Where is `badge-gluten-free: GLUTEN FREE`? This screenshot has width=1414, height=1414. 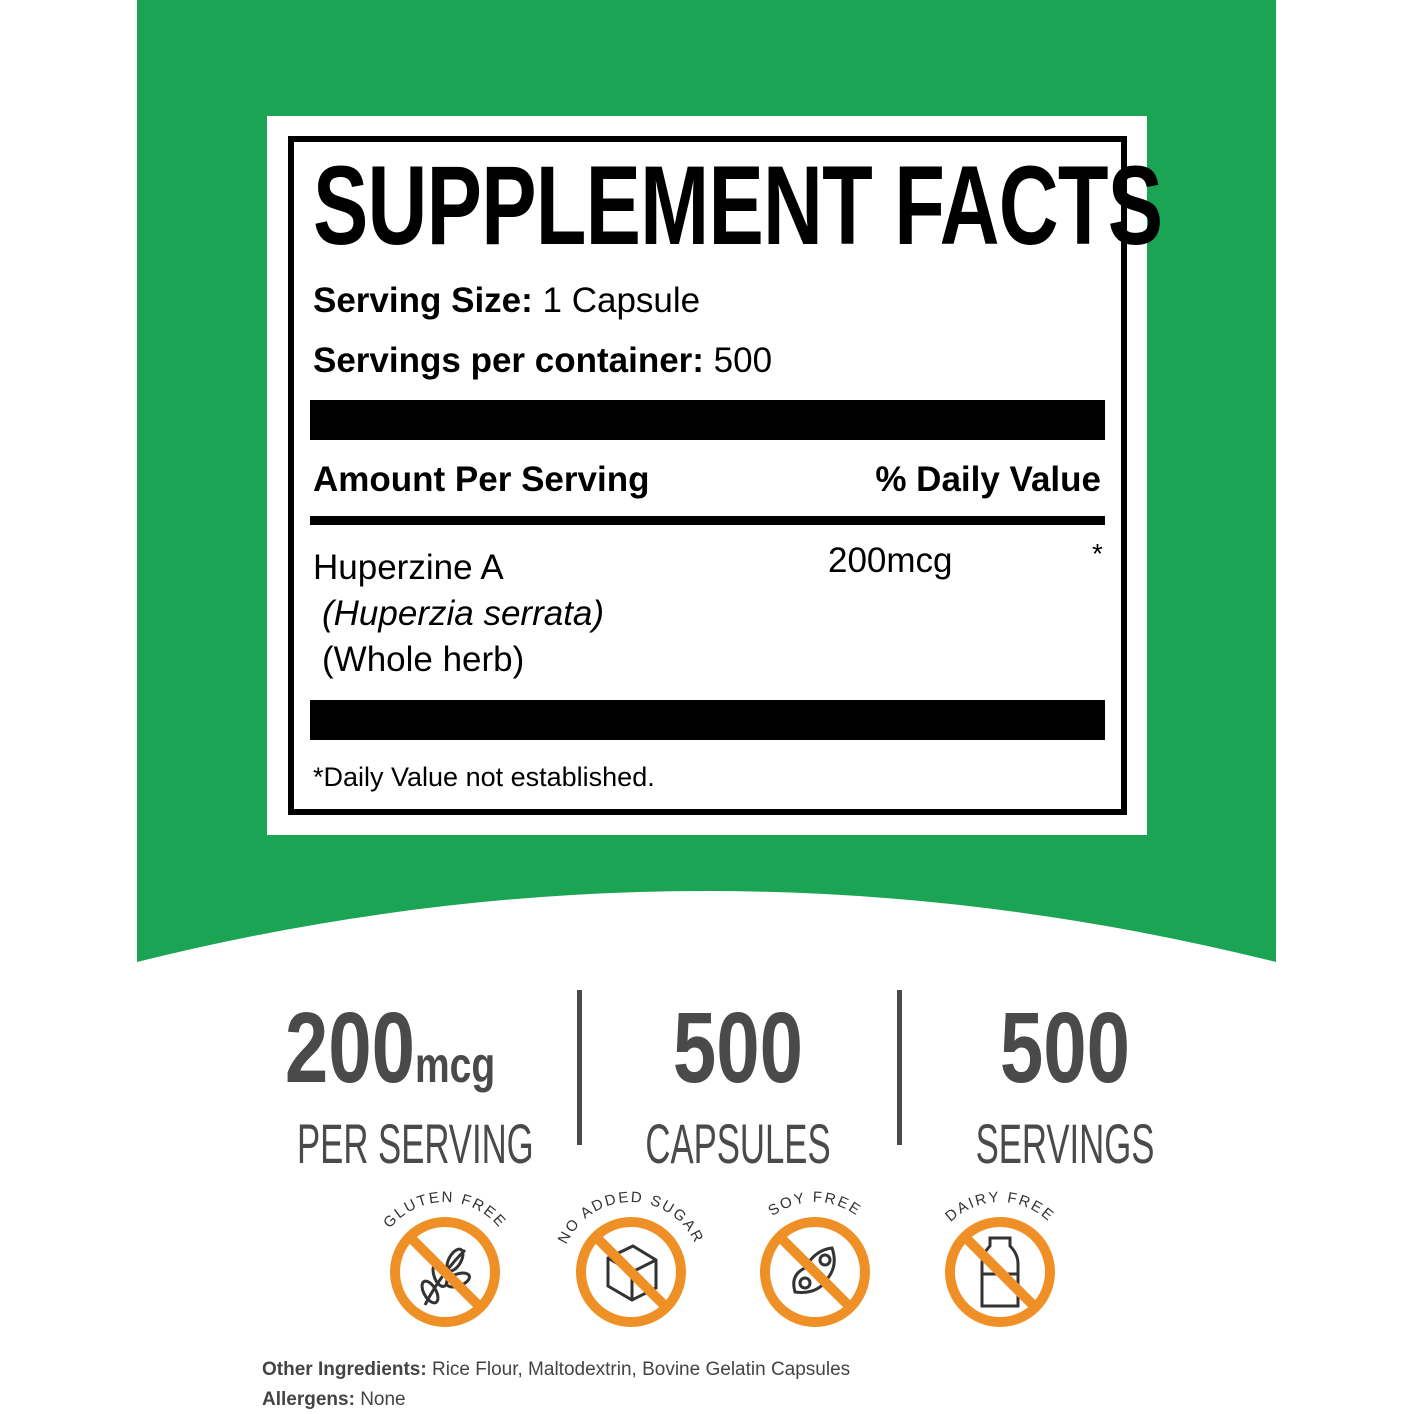 badge-gluten-free: GLUTEN FREE is located at coordinates (444, 1258).